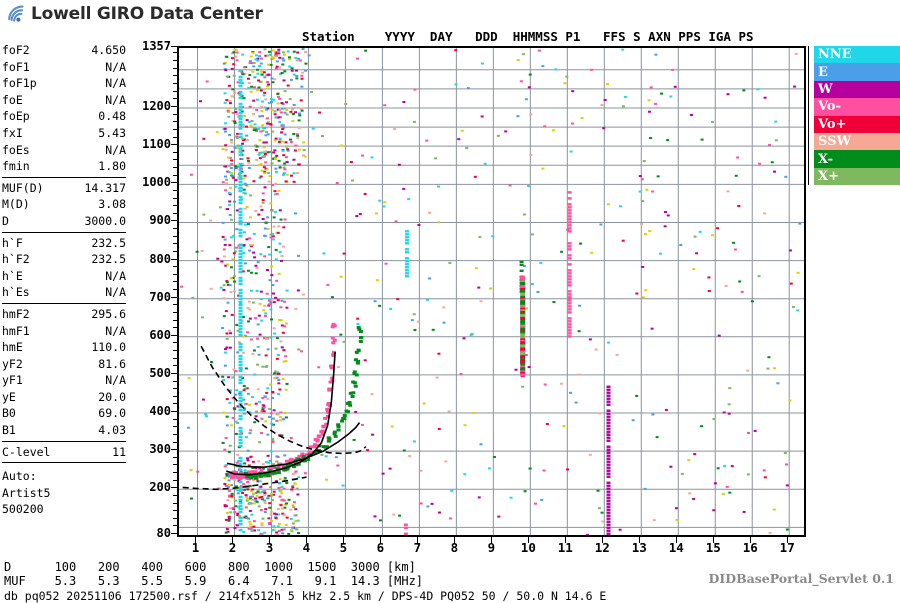 This screenshot has height=603, width=900. I want to click on legend-item-x: X-, so click(857, 158).